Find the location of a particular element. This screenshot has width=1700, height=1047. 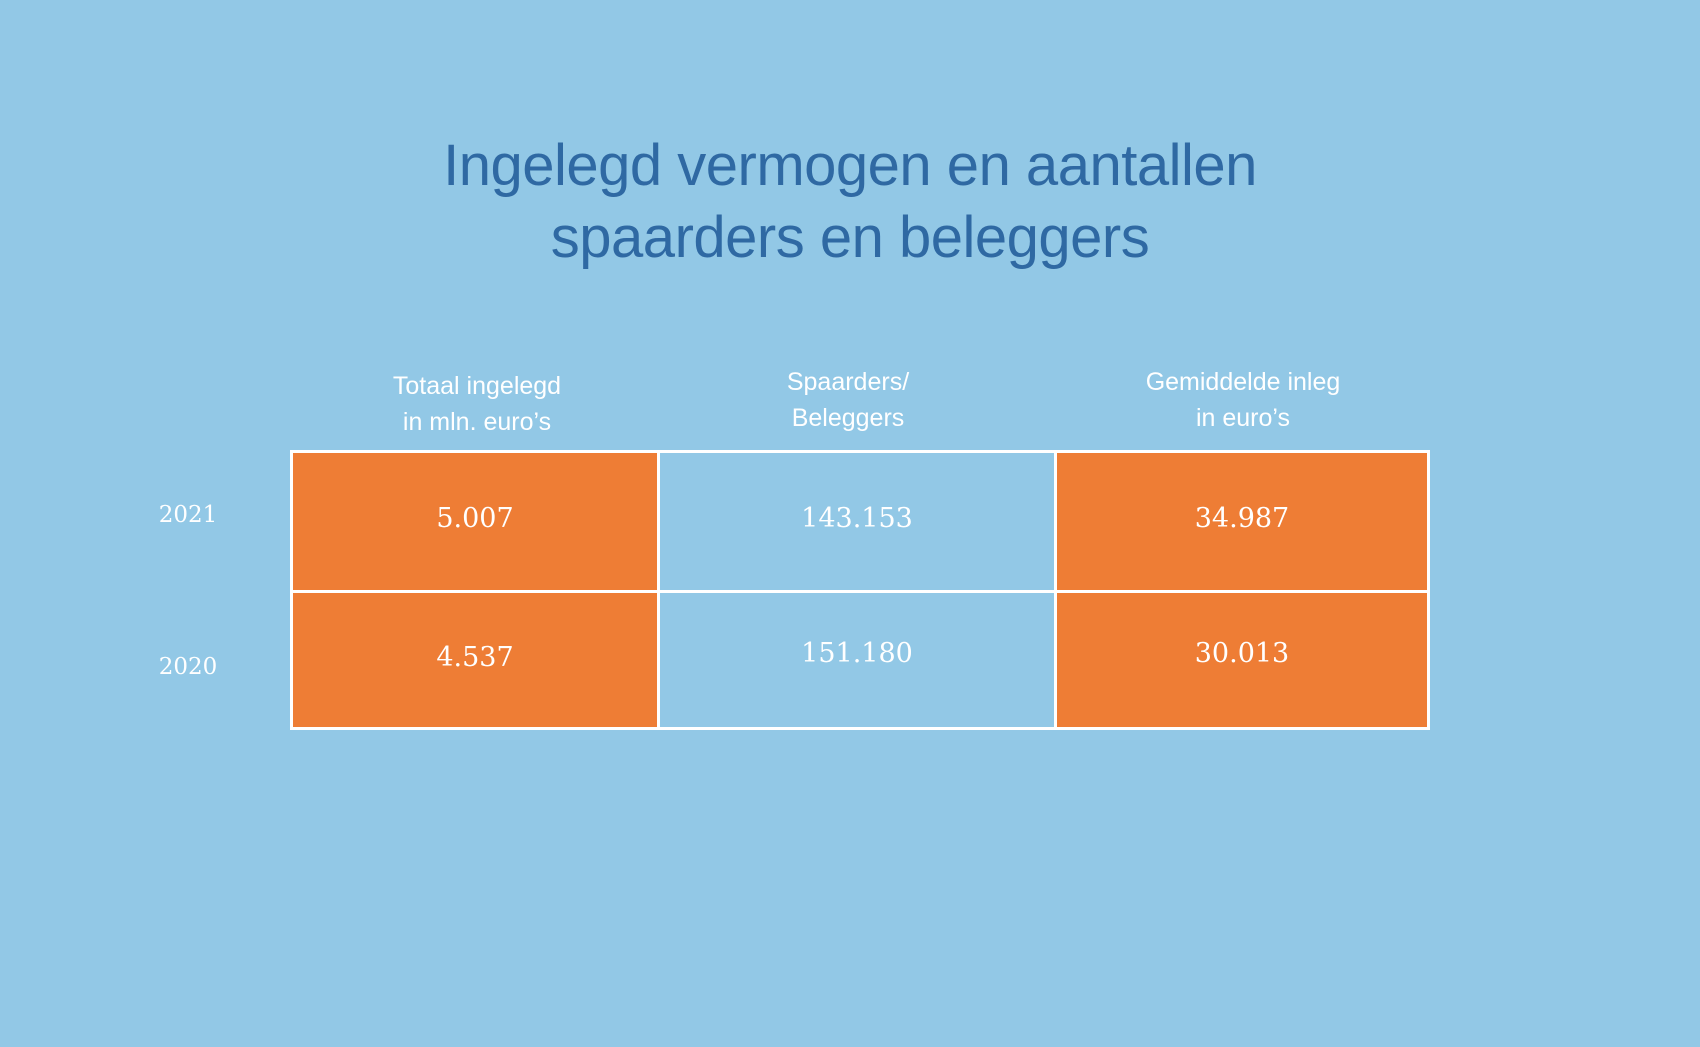

table-cell-2020-gemiddelde-inleg: 30.013 is located at coordinates (1242, 660).